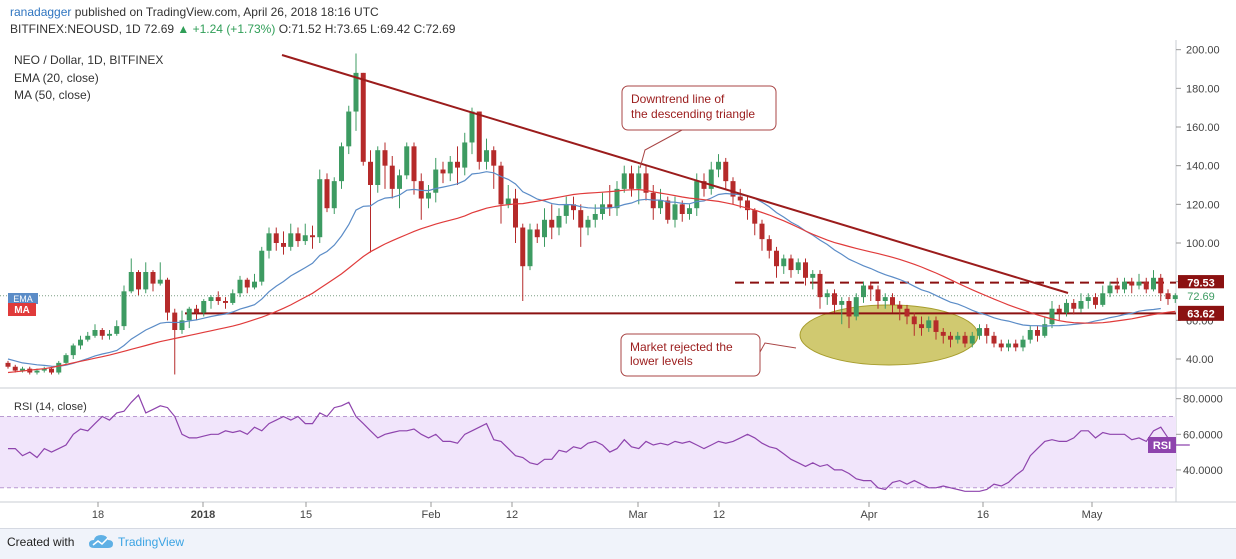 This screenshot has width=1236, height=559. I want to click on rsi-band, so click(588, 452).